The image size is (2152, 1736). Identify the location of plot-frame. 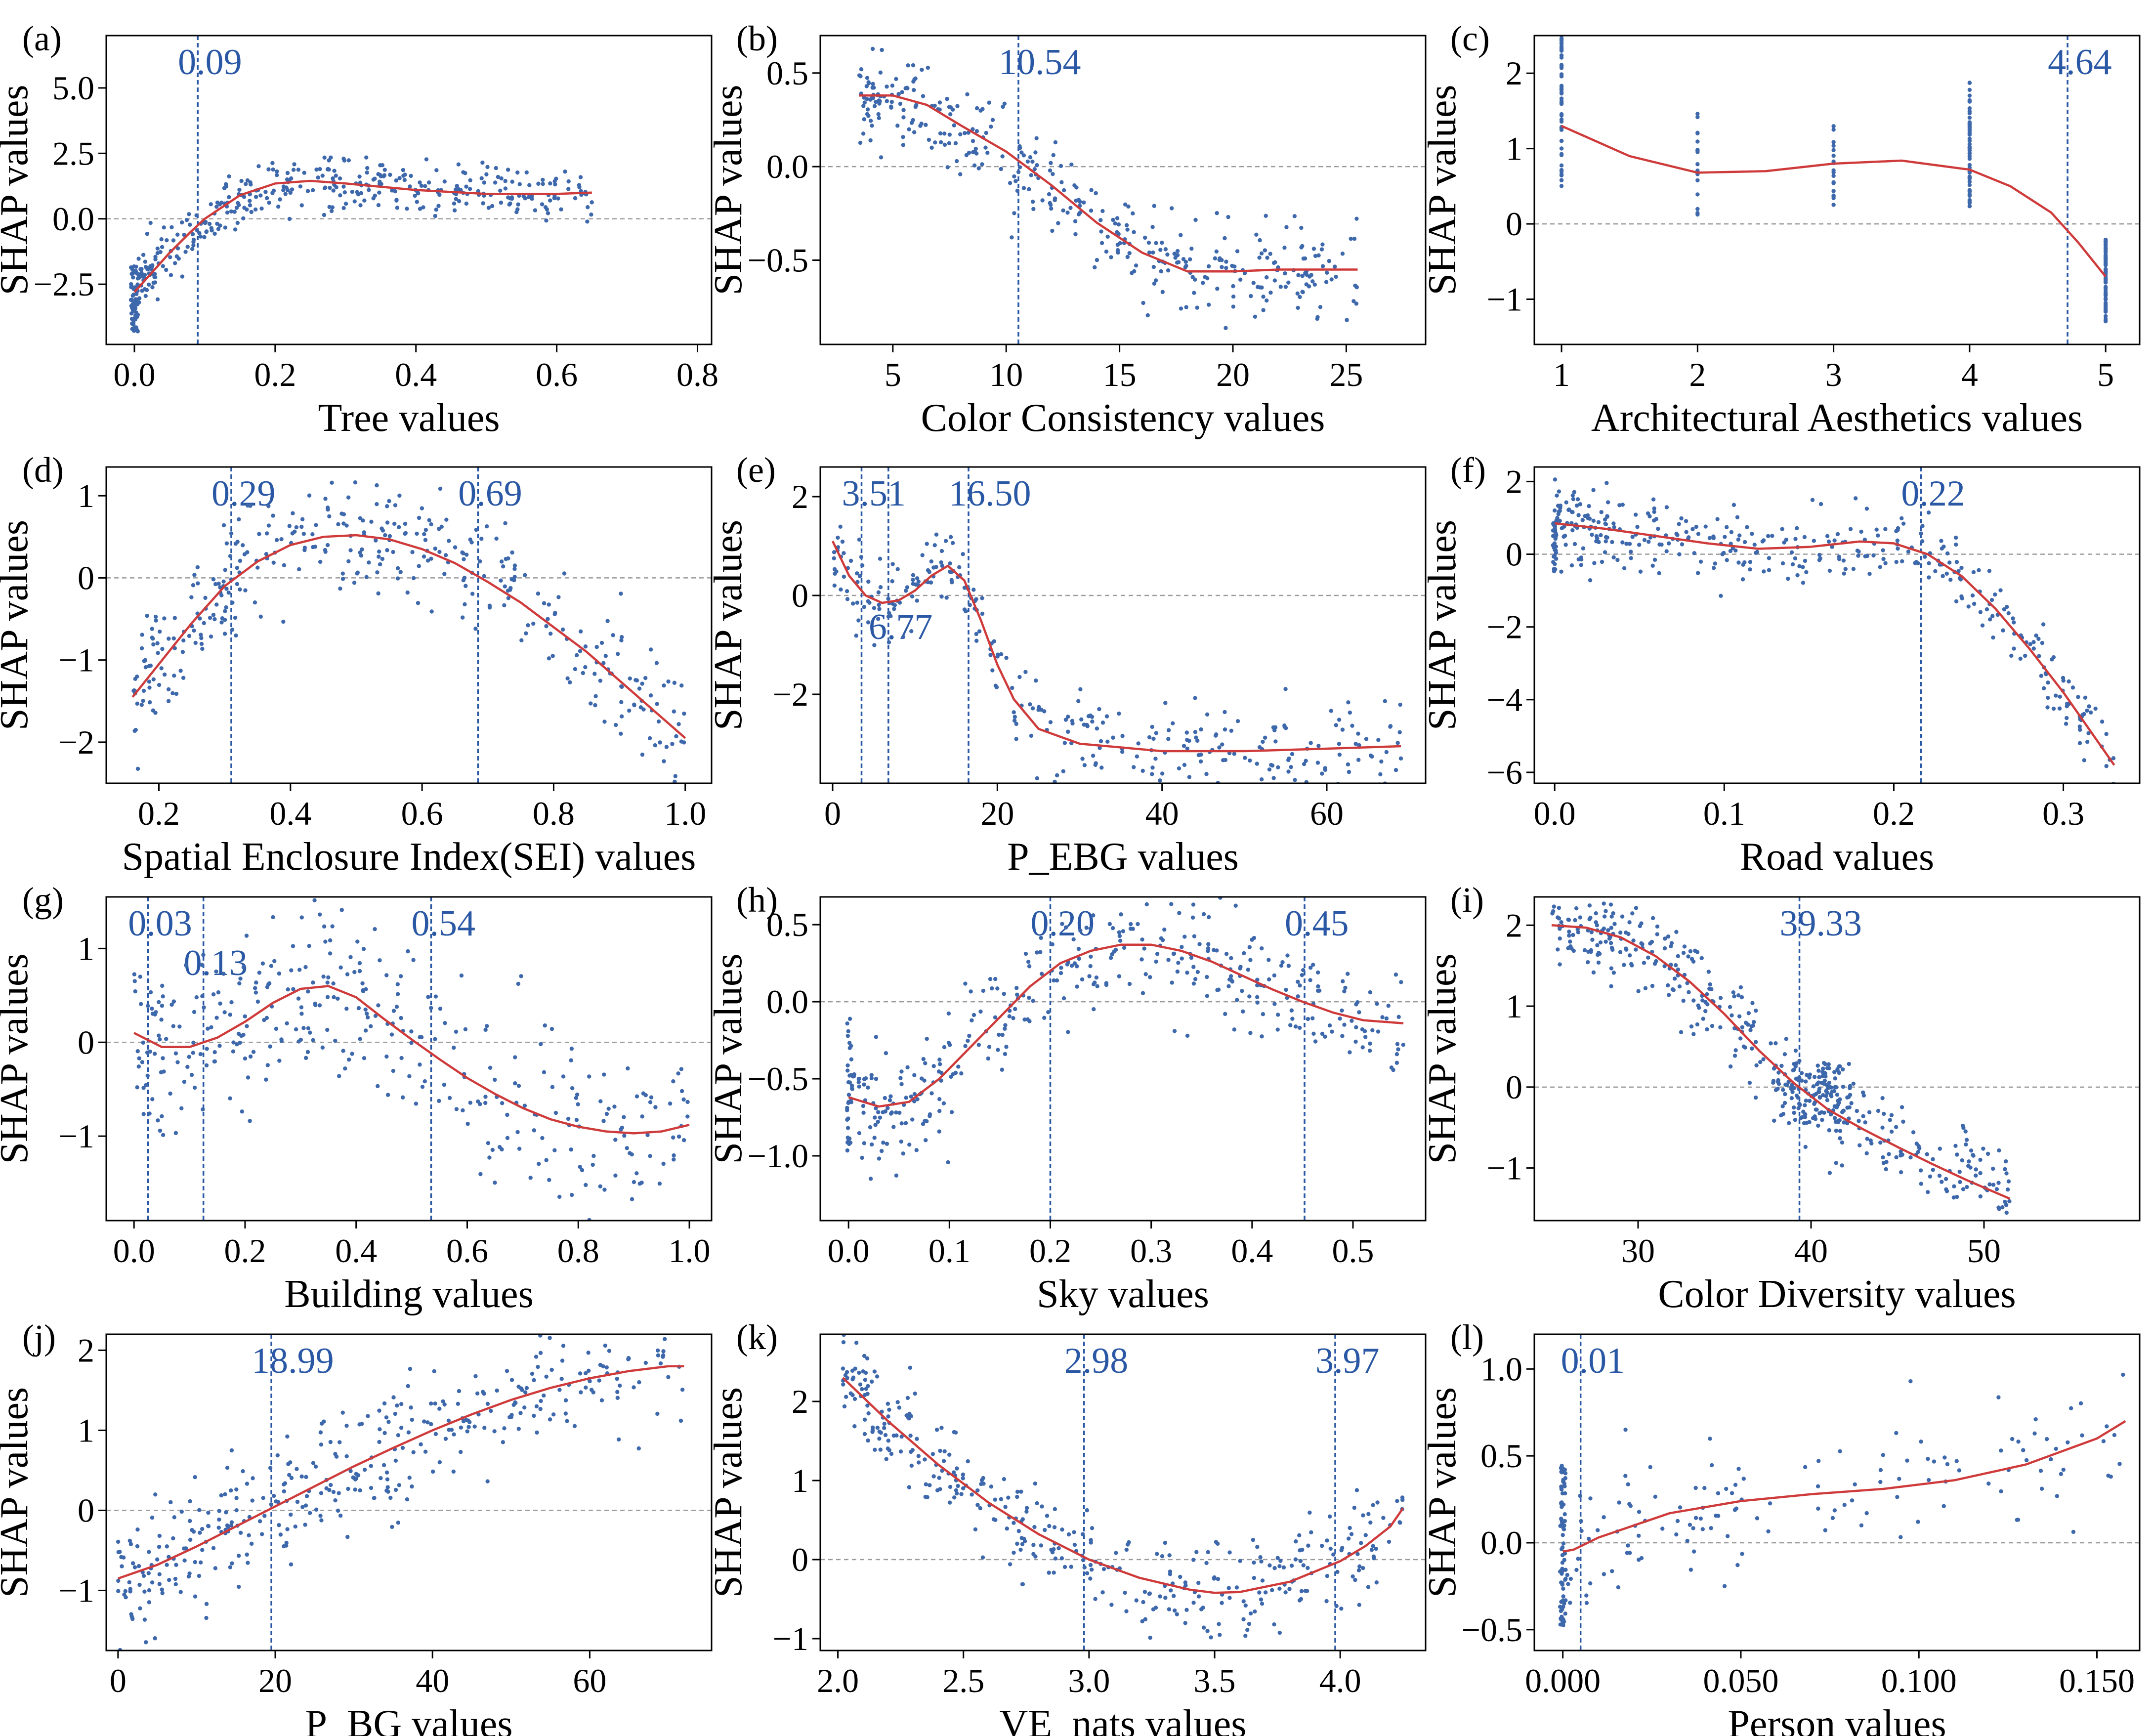
(1837, 1492).